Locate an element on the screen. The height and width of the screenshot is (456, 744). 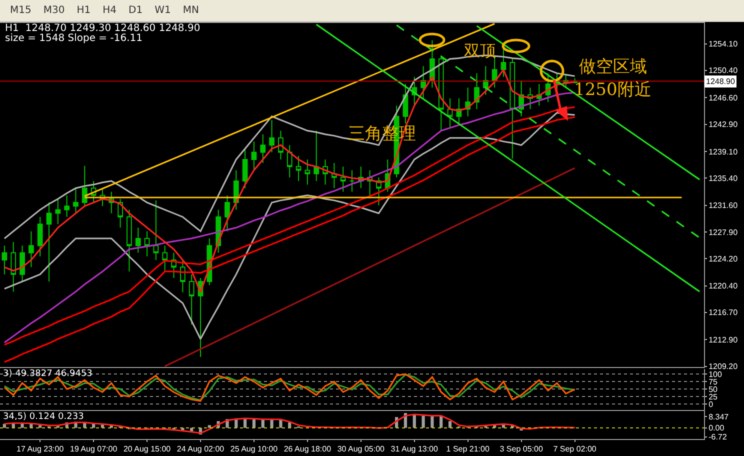
x-tick-label: 17 Aug 23:00 is located at coordinates (40, 449).